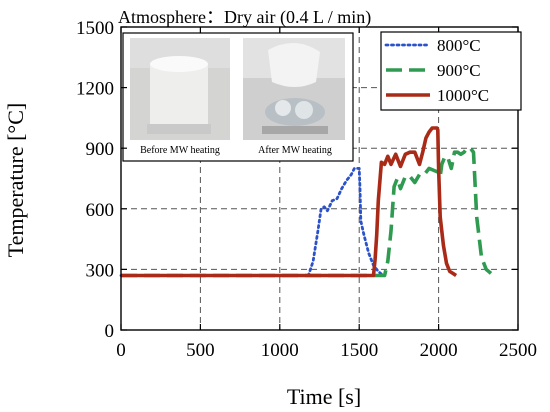  I want to click on x-tick-label: 1000, so click(280, 350).